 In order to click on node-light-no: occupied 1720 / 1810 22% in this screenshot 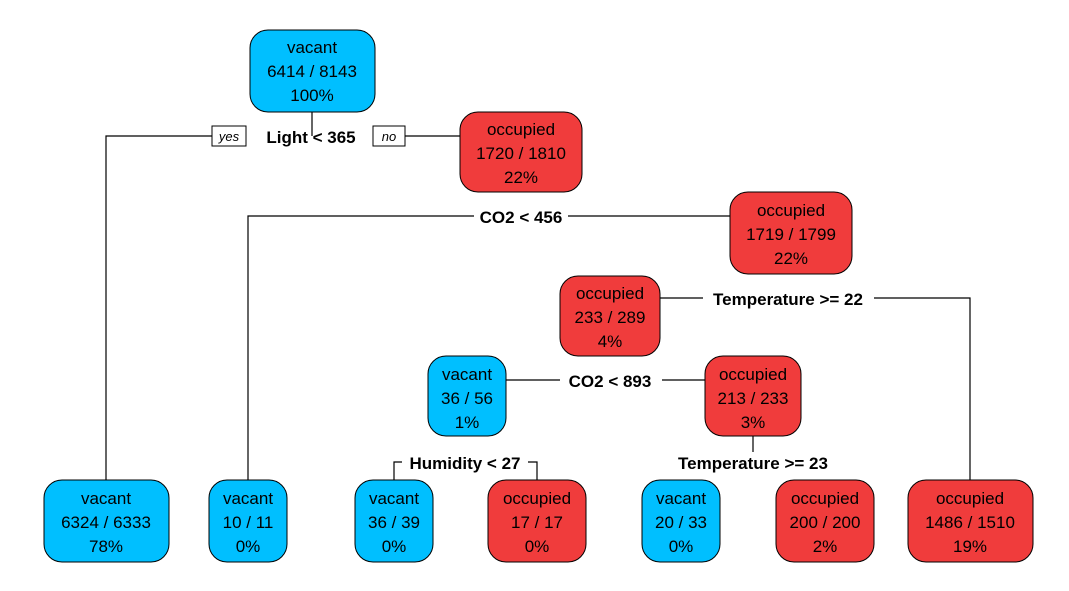, I will do `click(521, 152)`.